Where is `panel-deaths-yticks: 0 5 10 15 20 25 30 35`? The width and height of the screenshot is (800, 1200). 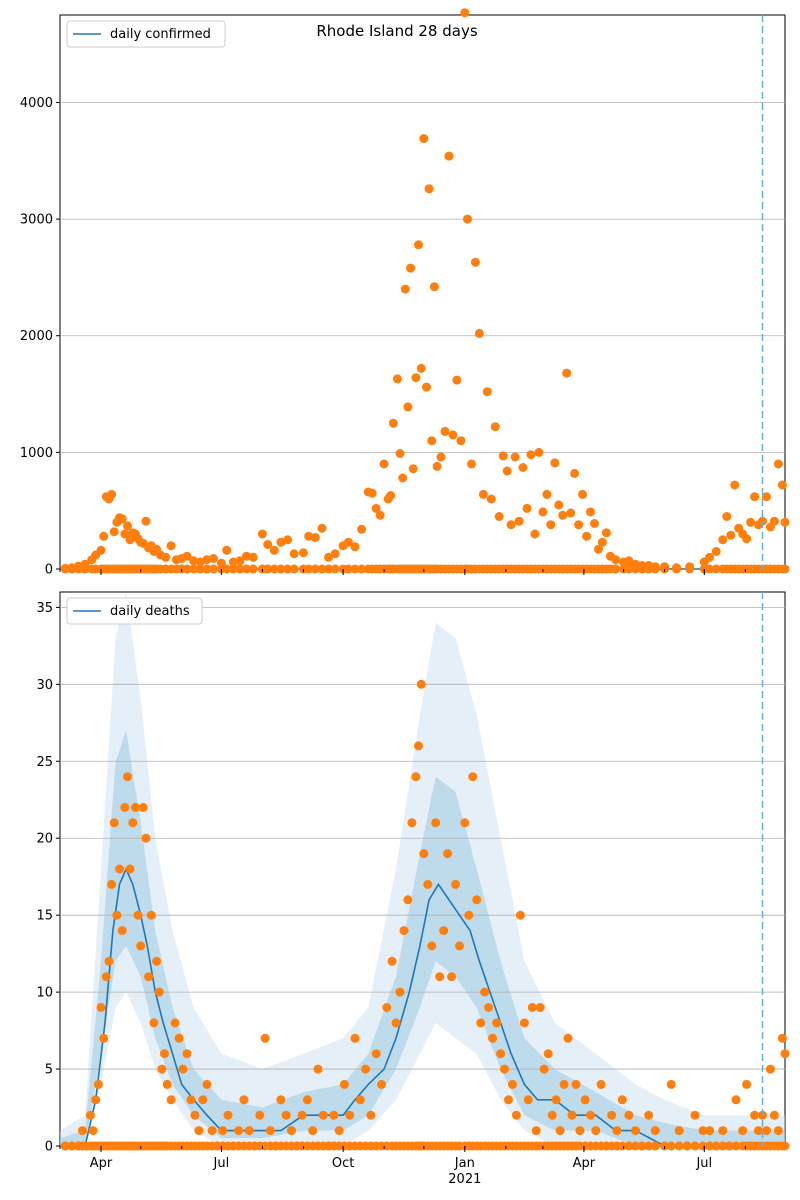
panel-deaths-yticks: 0 5 10 15 20 25 30 35 is located at coordinates (48, 878).